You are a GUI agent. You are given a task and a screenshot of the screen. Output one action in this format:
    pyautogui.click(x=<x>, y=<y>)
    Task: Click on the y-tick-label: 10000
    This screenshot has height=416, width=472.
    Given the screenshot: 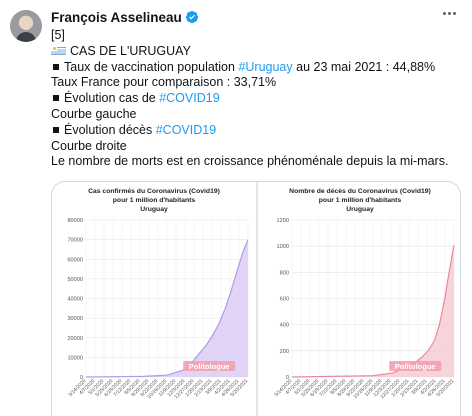 What is the action you would take?
    pyautogui.click(x=75, y=358)
    